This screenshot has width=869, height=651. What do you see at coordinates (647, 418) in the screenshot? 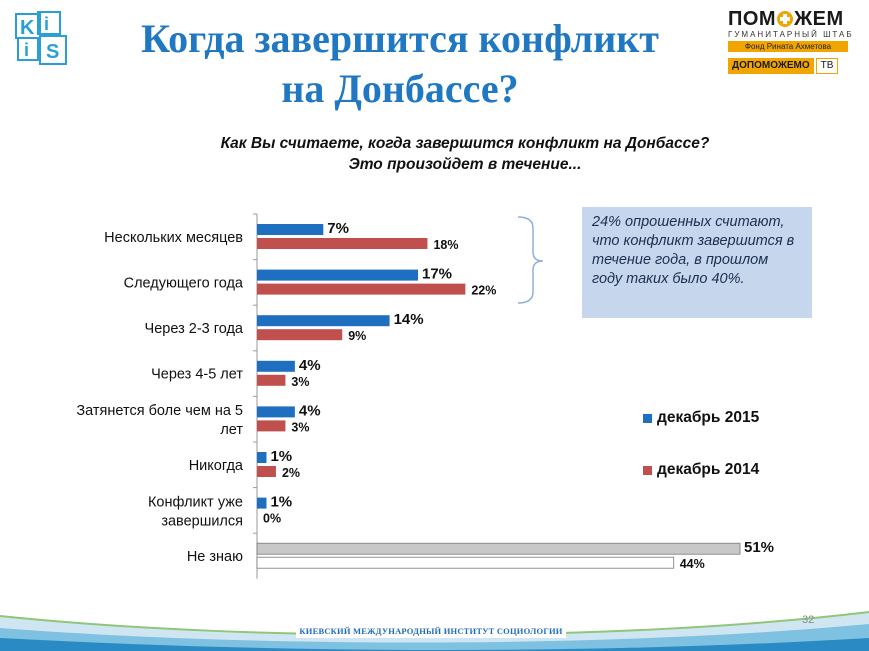
I see `legend-swatch-2015` at bounding box center [647, 418].